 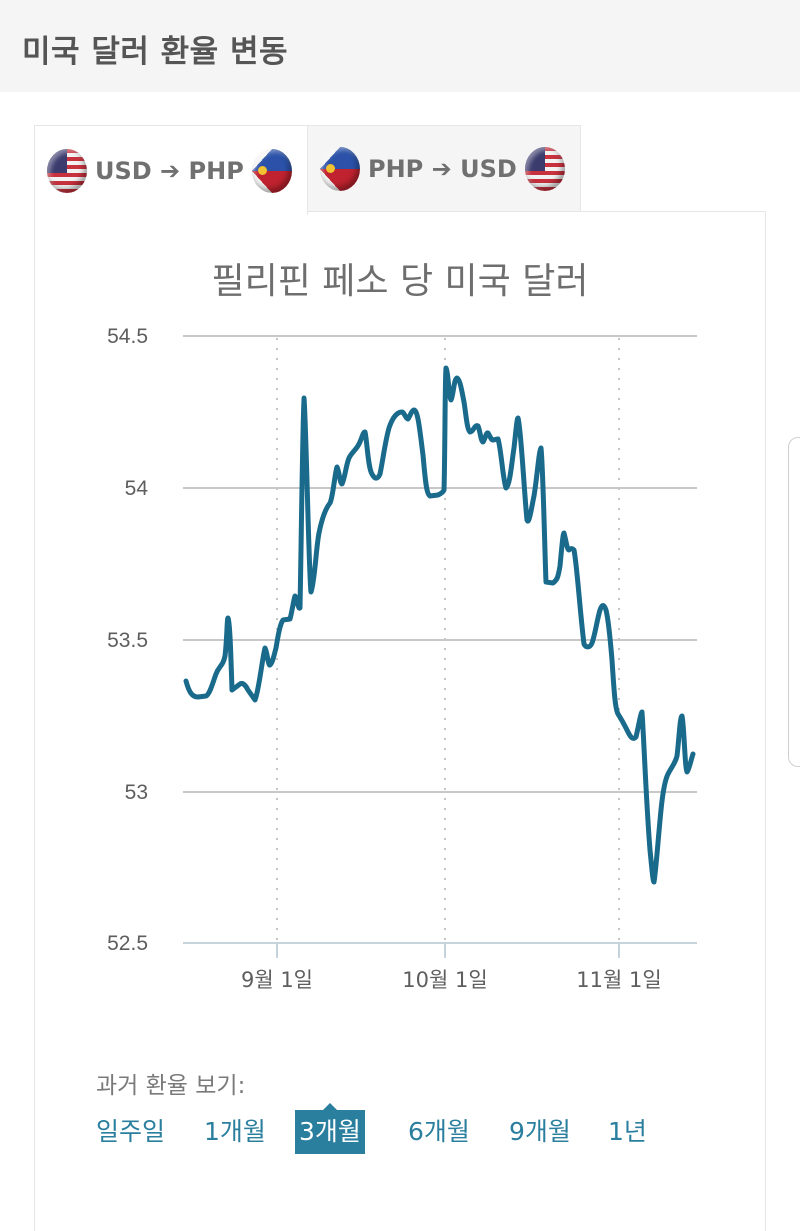 I want to click on page-header: 미국 달러 환율 변동, so click(x=400, y=46).